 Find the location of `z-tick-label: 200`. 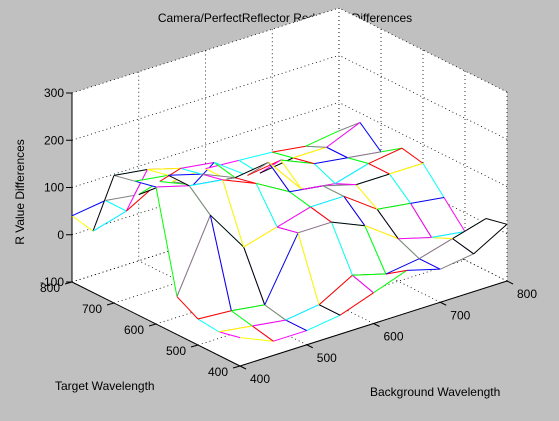

z-tick-label: 200 is located at coordinates (54, 140).